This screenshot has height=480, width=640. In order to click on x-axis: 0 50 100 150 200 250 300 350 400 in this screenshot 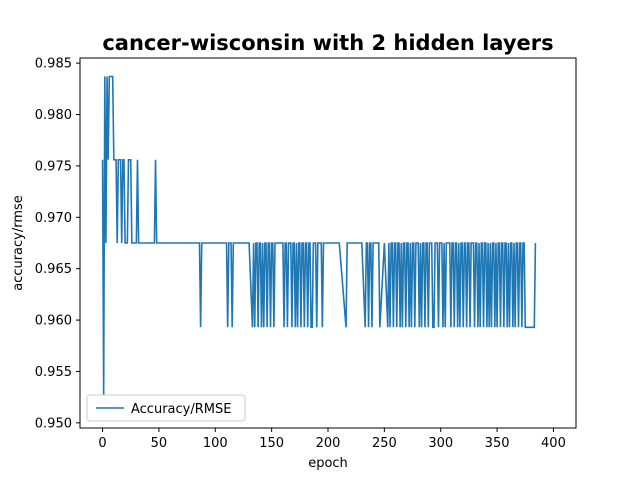, I will do `click(332, 439)`.